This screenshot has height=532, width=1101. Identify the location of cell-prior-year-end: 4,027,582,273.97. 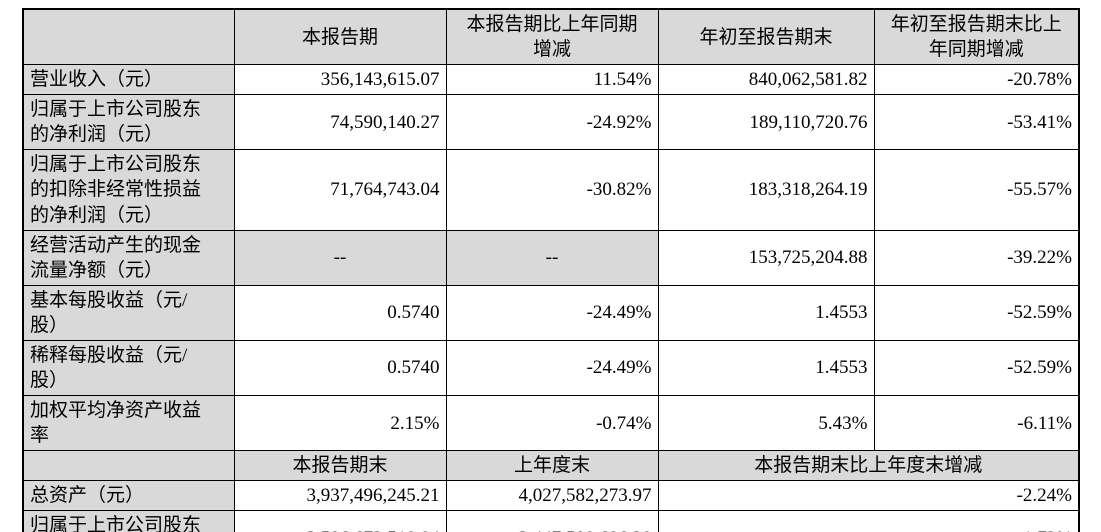
(552, 496).